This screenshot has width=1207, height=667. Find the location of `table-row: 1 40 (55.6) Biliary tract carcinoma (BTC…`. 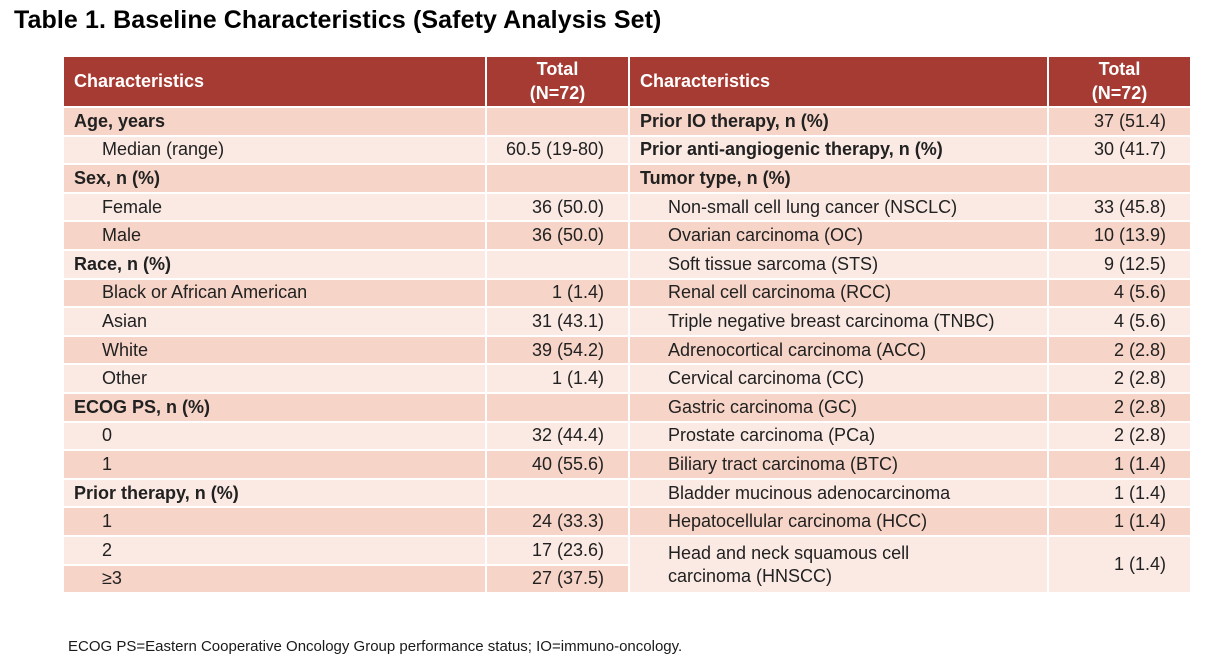

table-row: 1 40 (55.6) Biliary tract carcinoma (BTC… is located at coordinates (627, 464).